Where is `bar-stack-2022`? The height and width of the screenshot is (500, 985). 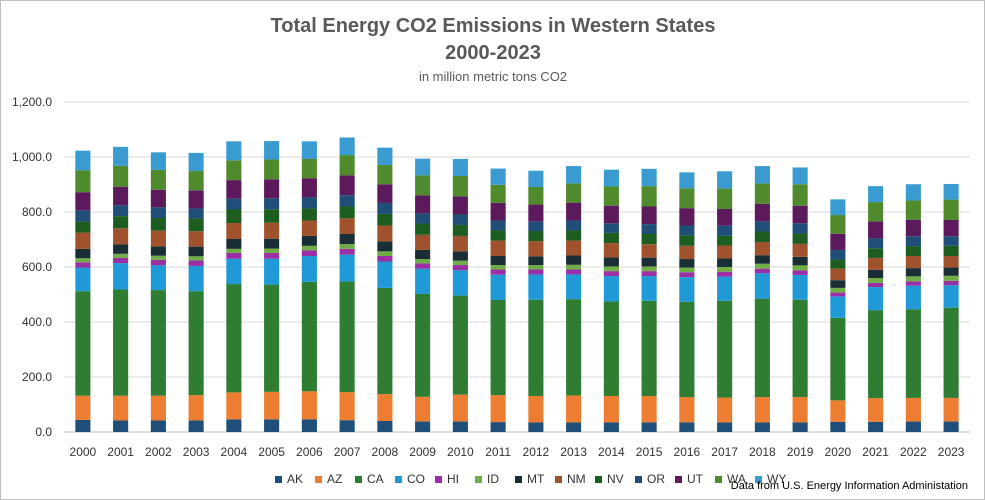 bar-stack-2022 is located at coordinates (913, 308).